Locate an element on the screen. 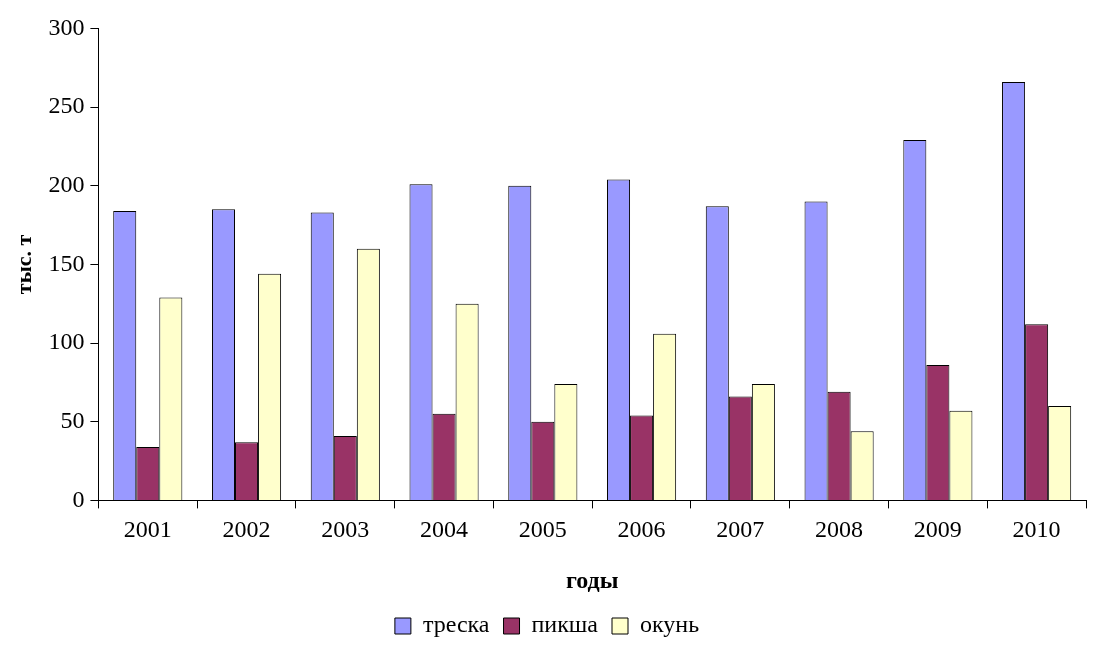 The height and width of the screenshot is (657, 1114). x-tick-label: 2004 is located at coordinates (444, 529).